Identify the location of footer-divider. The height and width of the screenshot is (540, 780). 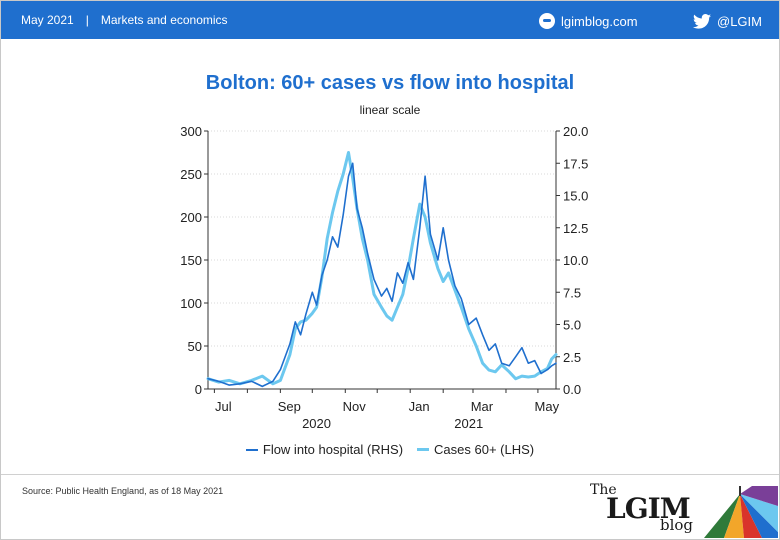
(390, 474).